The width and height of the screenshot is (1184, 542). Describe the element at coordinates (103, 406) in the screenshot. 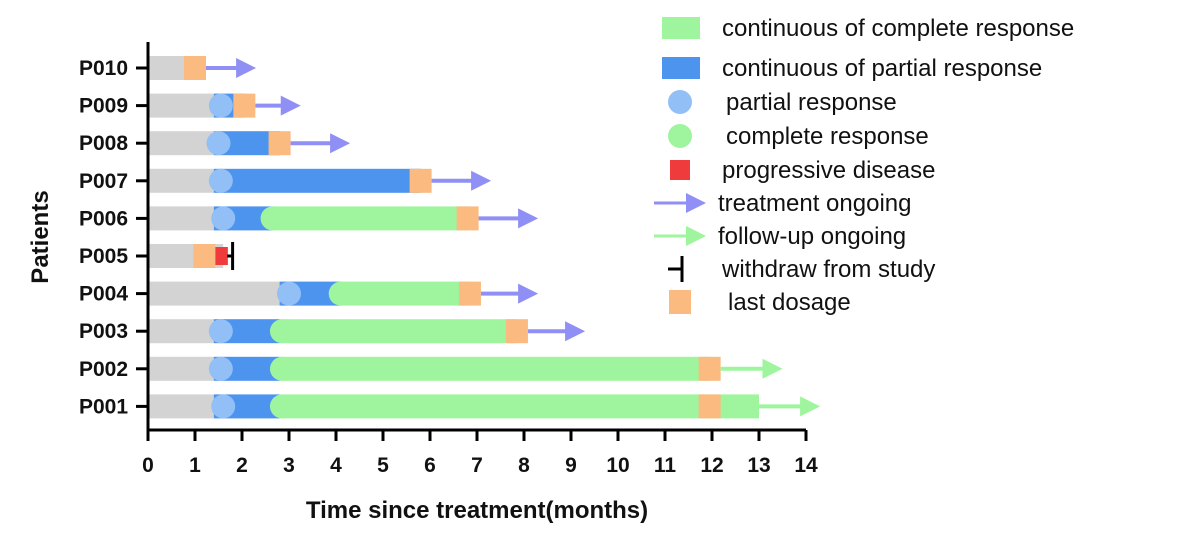

I see `patient-label: P001` at that location.